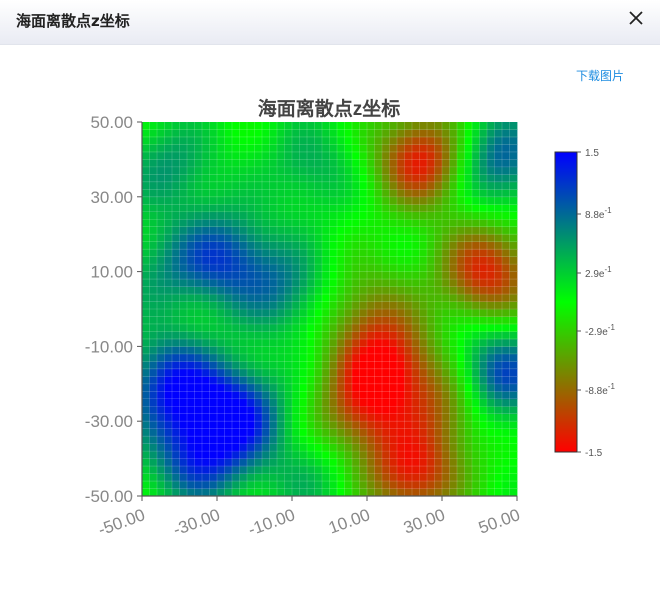 The width and height of the screenshot is (660, 612). Describe the element at coordinates (599, 76) in the screenshot. I see `download-image-link: 下载图片` at that location.